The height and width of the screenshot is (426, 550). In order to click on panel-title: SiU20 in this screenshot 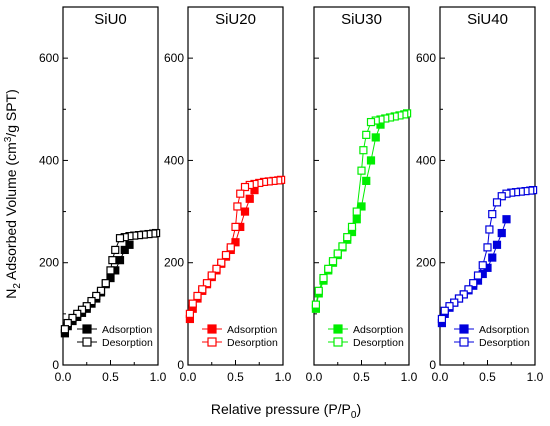, I will do `click(235, 19)`.